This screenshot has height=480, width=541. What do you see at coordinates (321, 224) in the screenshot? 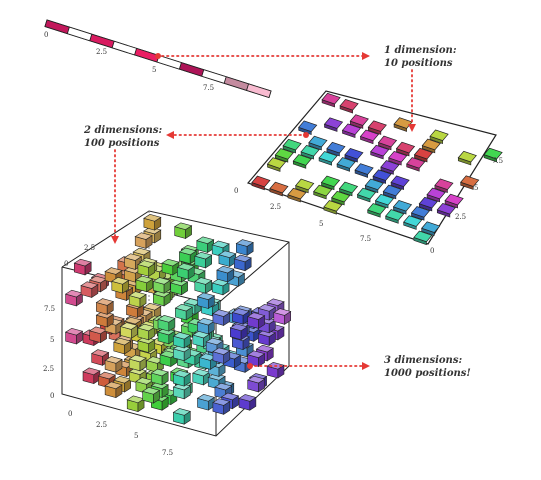
I see `plane-front-tick-5: 5` at bounding box center [321, 224].